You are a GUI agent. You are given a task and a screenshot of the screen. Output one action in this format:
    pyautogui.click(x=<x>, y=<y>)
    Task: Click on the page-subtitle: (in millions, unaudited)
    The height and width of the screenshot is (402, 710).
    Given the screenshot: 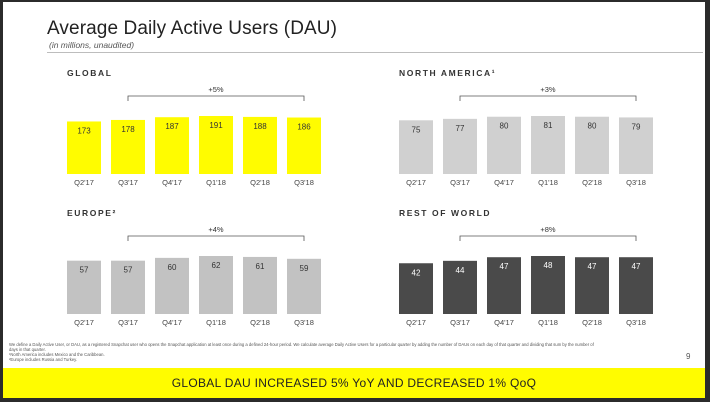 What is the action you would take?
    pyautogui.click(x=92, y=45)
    